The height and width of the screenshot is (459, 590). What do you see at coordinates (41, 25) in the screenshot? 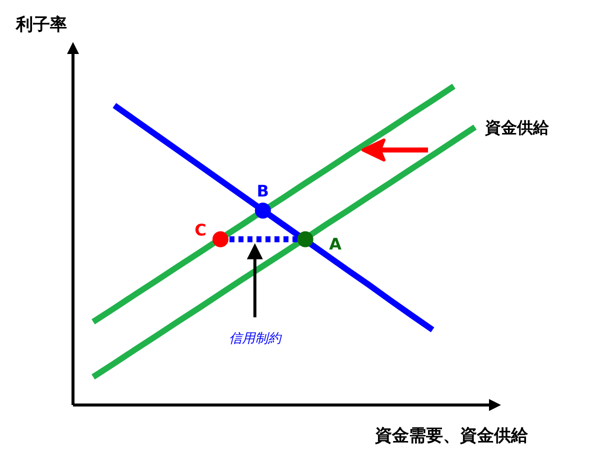
I see `y-axis-title: 利子率` at bounding box center [41, 25].